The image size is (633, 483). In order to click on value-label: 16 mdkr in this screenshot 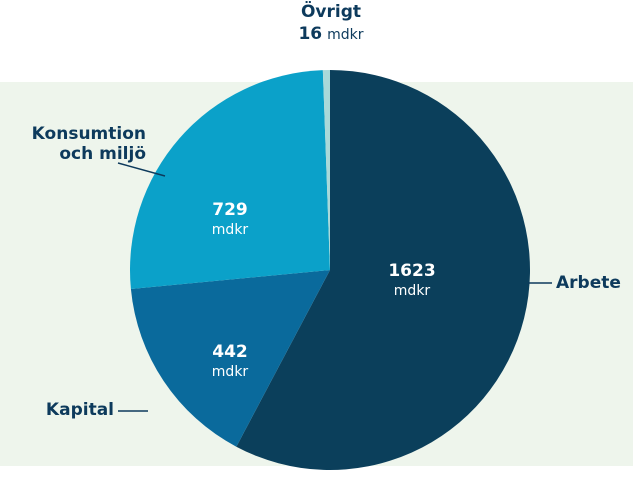, I will do `click(331, 34)`.